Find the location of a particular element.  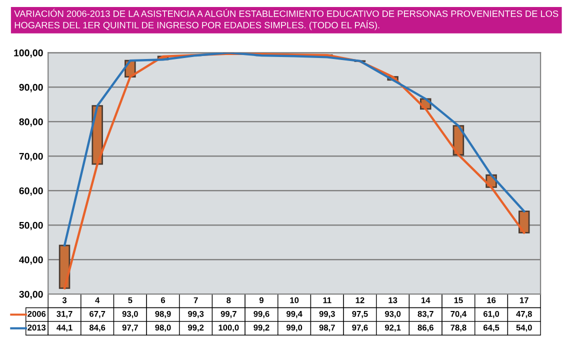

data-label: 47,8 is located at coordinates (524, 314).